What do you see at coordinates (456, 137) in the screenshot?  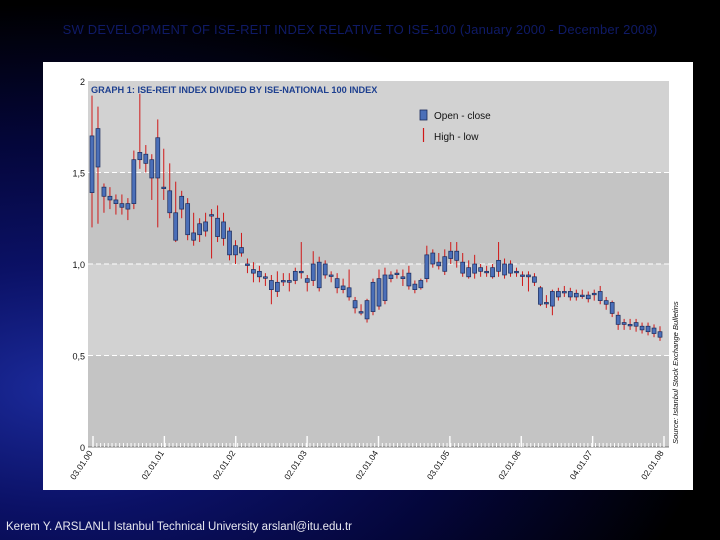 I see `legend-high-low-label: High - low` at bounding box center [456, 137].